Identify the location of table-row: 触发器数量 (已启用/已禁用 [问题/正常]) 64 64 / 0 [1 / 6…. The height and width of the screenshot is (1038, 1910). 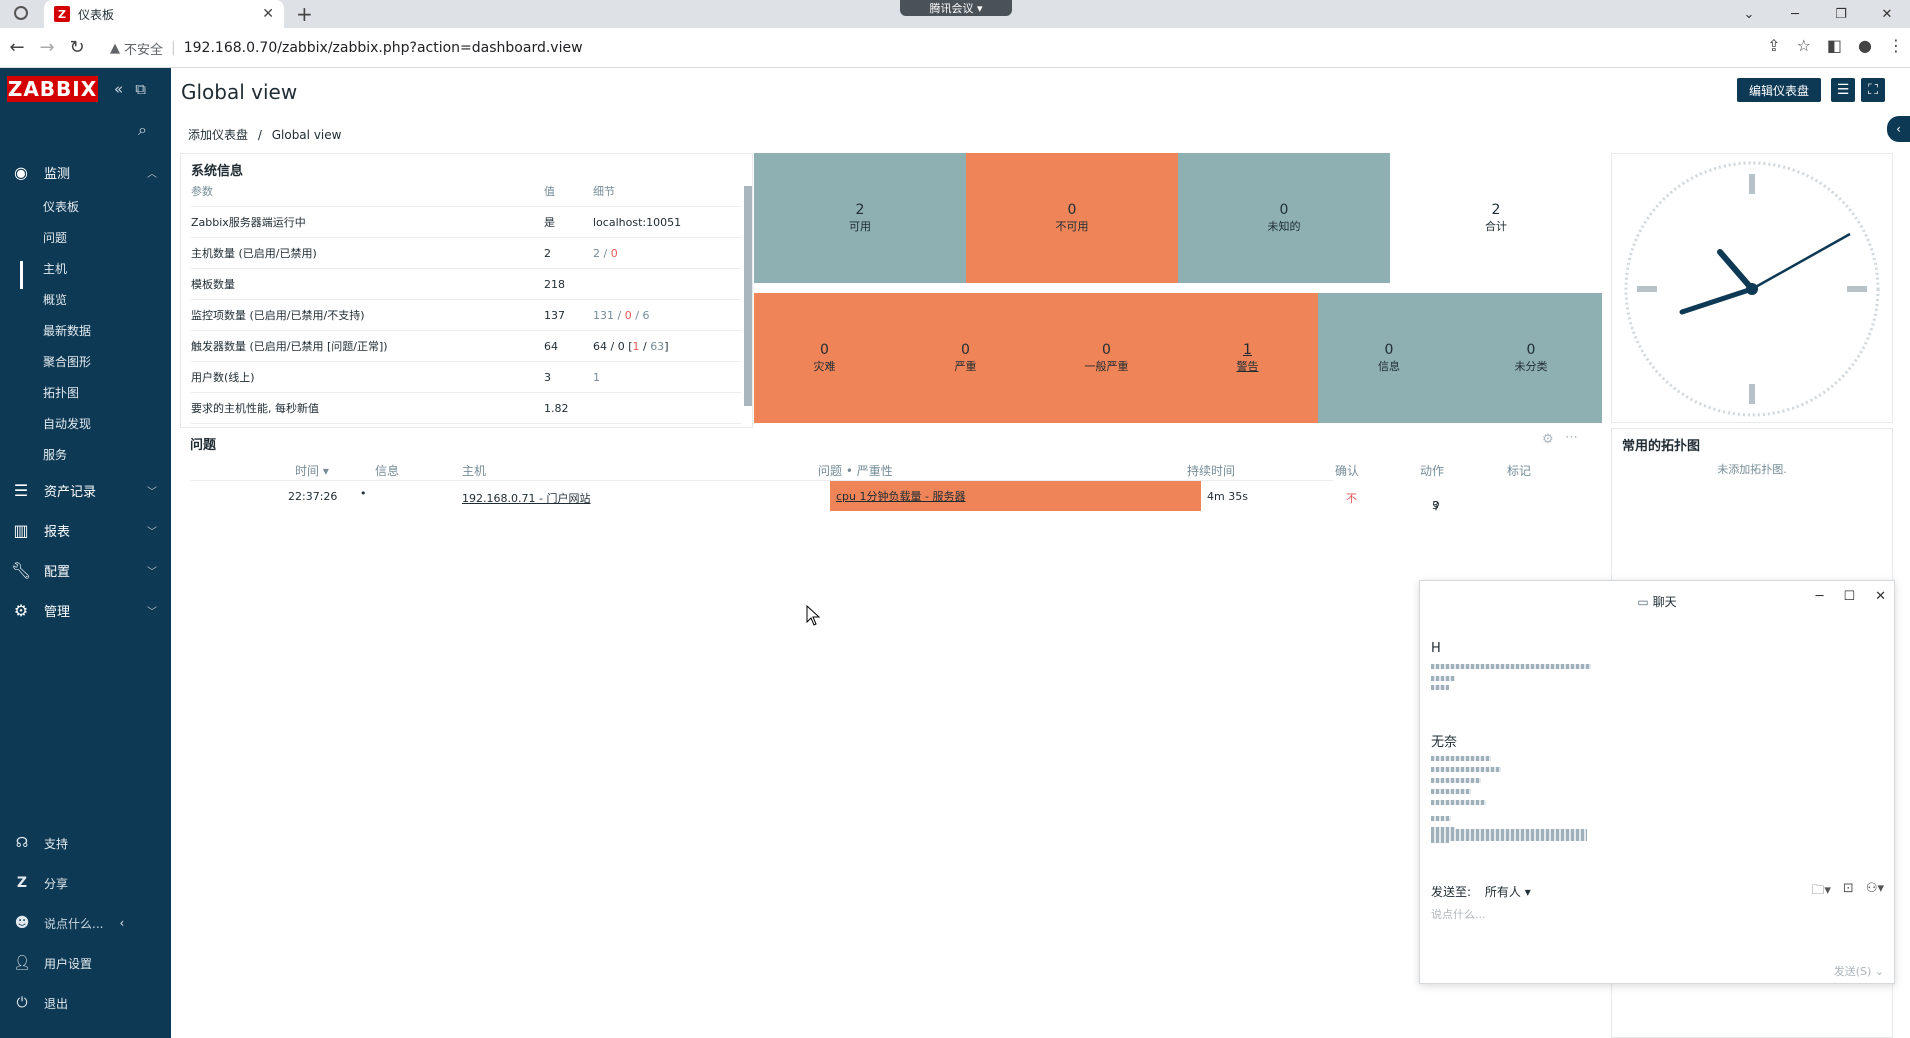
(466, 346).